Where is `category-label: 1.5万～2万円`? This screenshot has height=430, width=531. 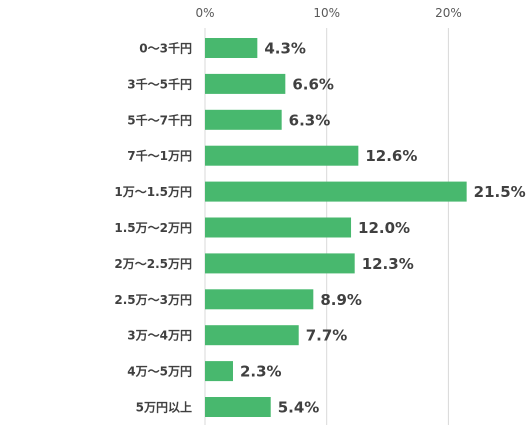
category-label: 1.5万～2万円 is located at coordinates (153, 228).